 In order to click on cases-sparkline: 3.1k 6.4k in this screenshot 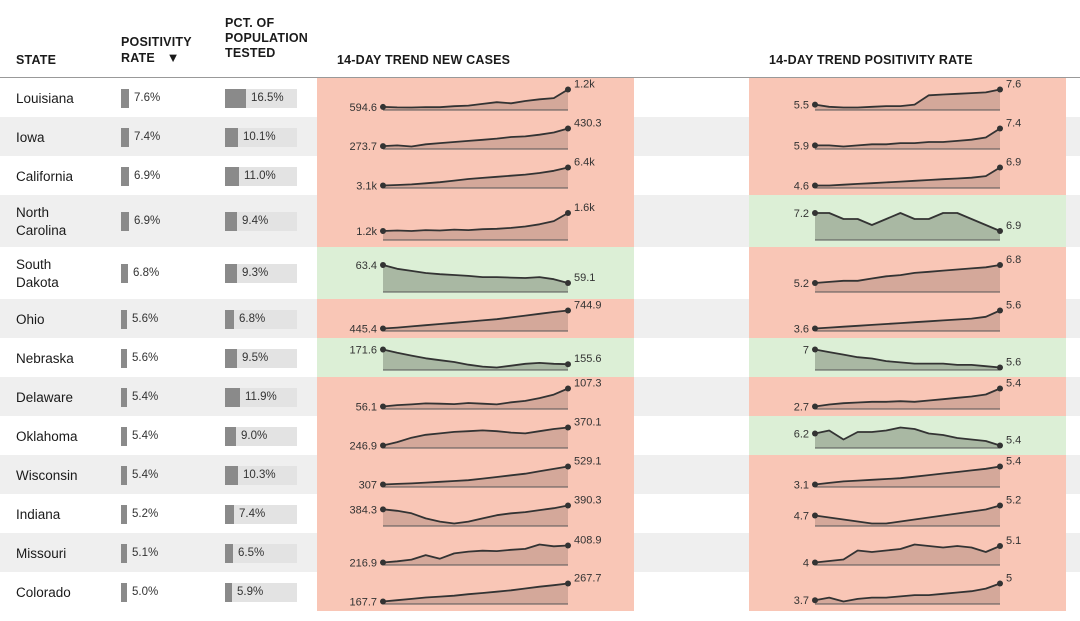, I will do `click(475, 175)`.